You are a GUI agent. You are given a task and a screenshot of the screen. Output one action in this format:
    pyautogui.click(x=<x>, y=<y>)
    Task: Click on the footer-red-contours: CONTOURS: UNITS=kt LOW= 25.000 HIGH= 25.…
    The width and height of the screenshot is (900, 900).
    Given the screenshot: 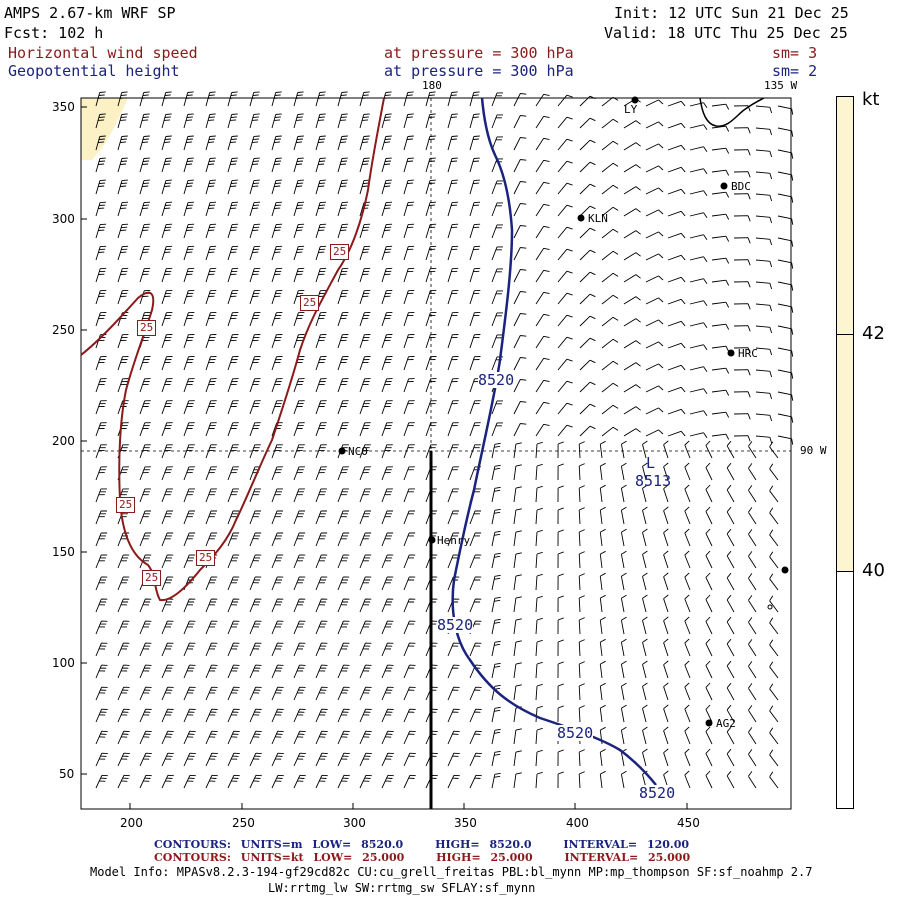 What is the action you would take?
    pyautogui.click(x=422, y=857)
    